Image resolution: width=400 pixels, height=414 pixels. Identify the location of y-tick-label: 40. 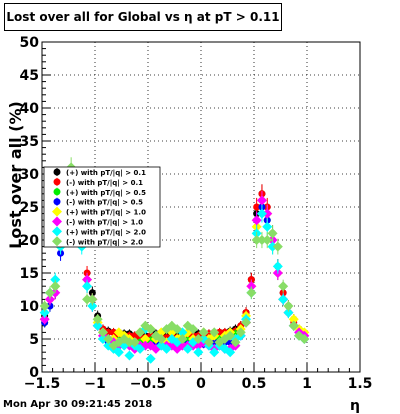
(30, 109).